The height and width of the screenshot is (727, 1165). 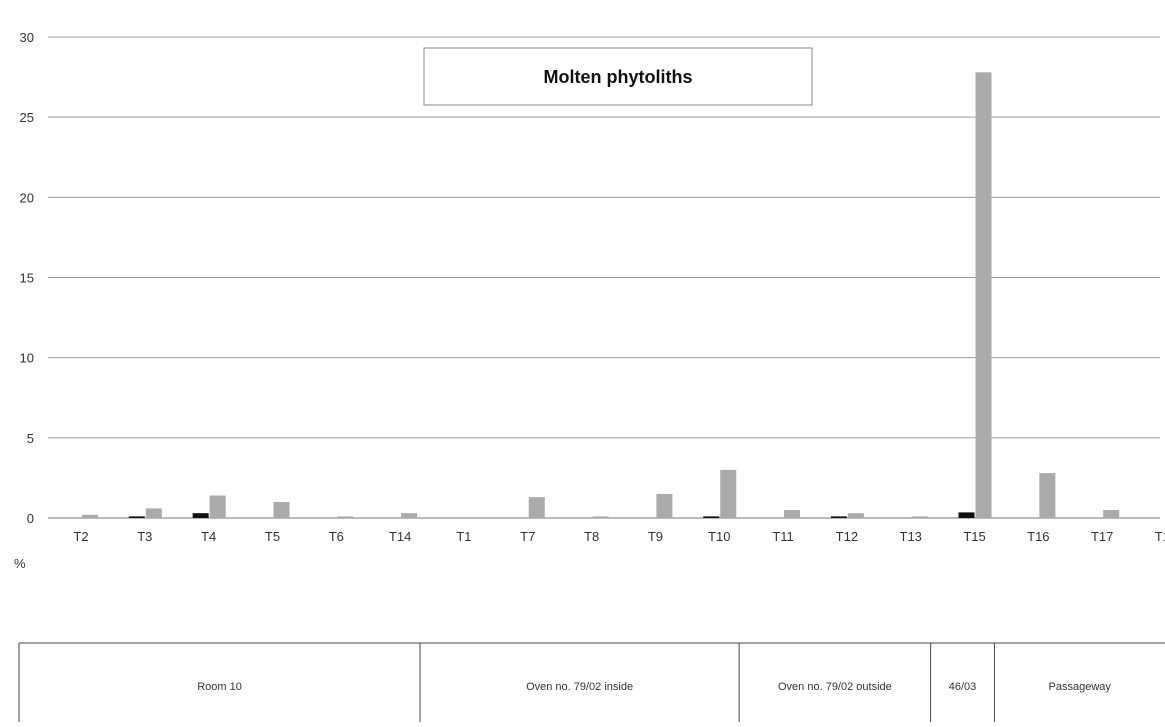 What do you see at coordinates (664, 505) in the screenshot?
I see `bar-T9-series2` at bounding box center [664, 505].